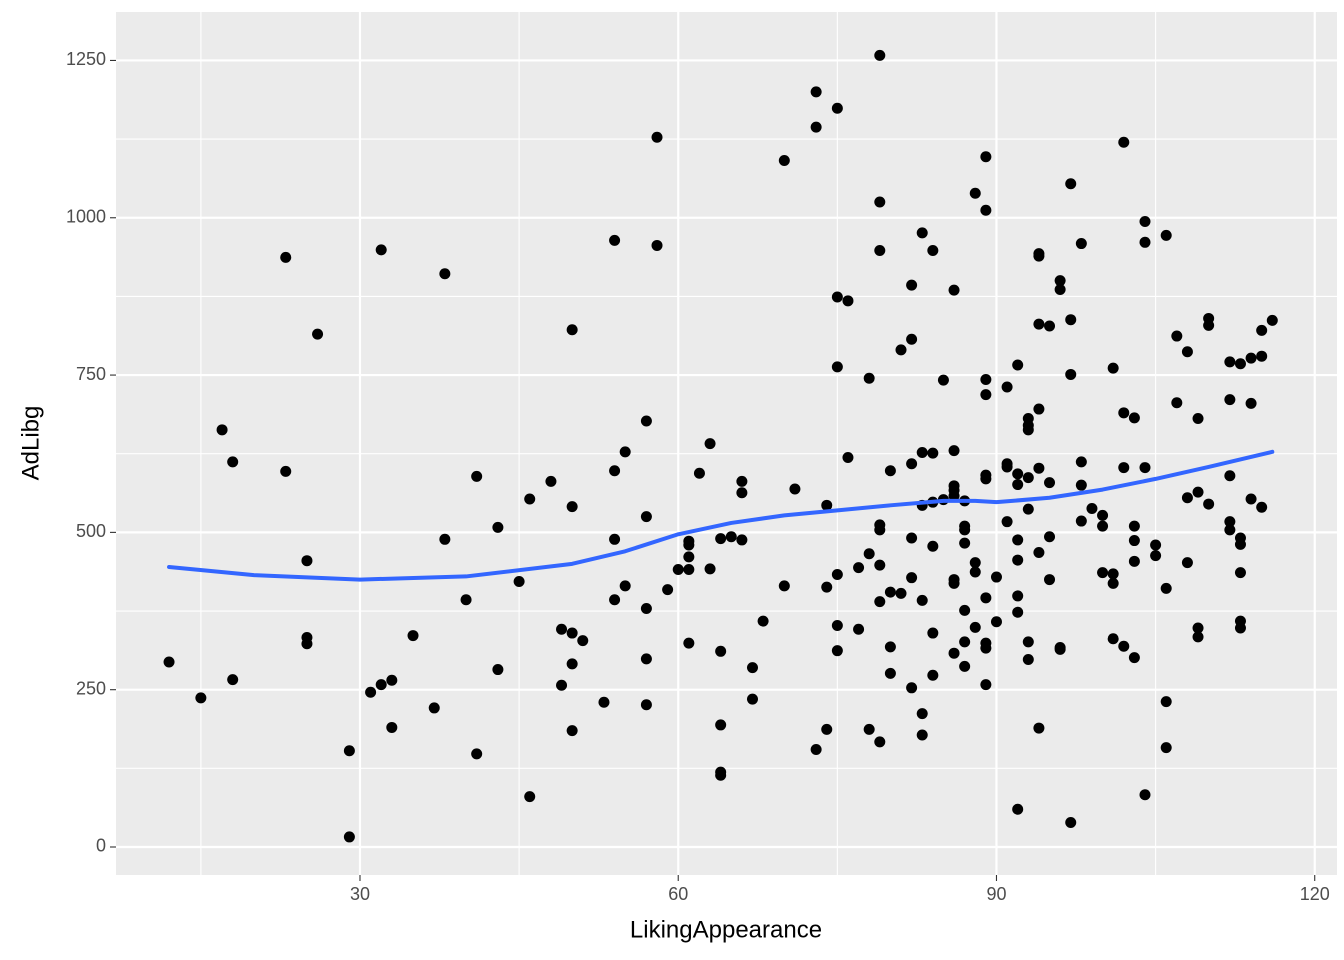 This screenshot has width=1344, height=960. What do you see at coordinates (91, 531) in the screenshot?
I see `y-tick-label: 500` at bounding box center [91, 531].